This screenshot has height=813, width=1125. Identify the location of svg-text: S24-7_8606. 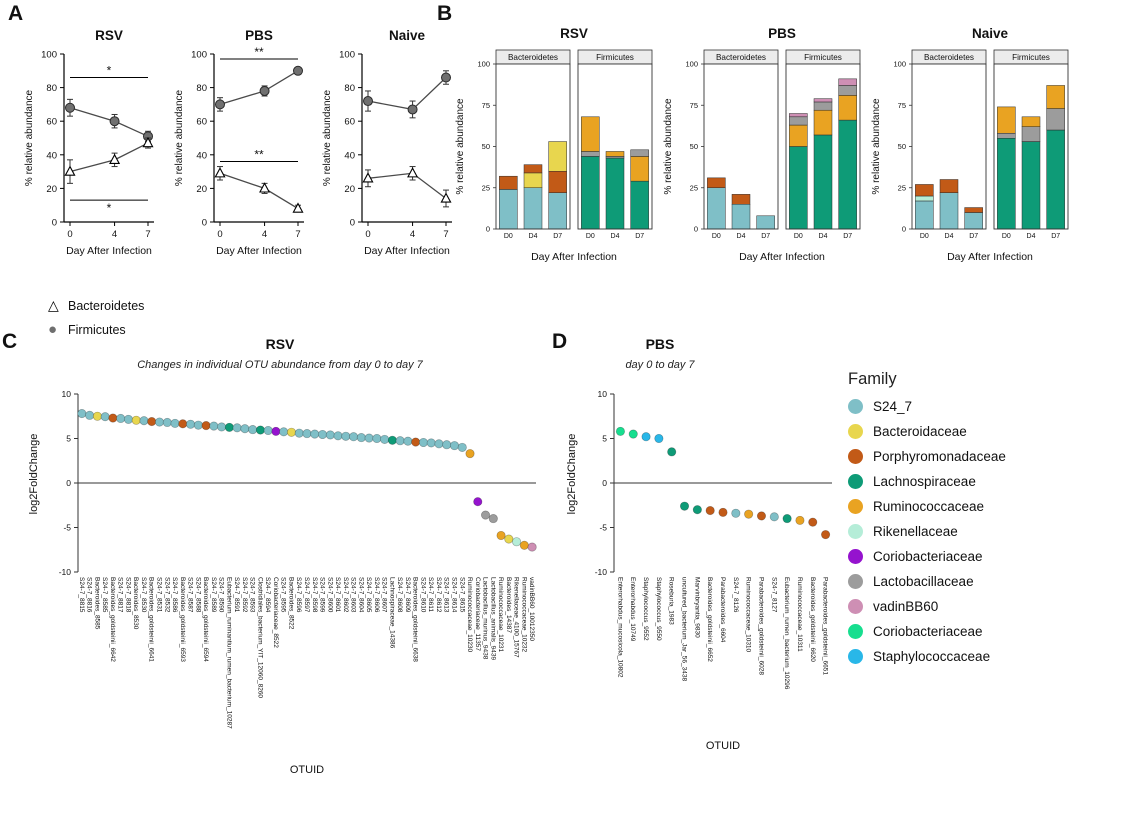
(376, 595).